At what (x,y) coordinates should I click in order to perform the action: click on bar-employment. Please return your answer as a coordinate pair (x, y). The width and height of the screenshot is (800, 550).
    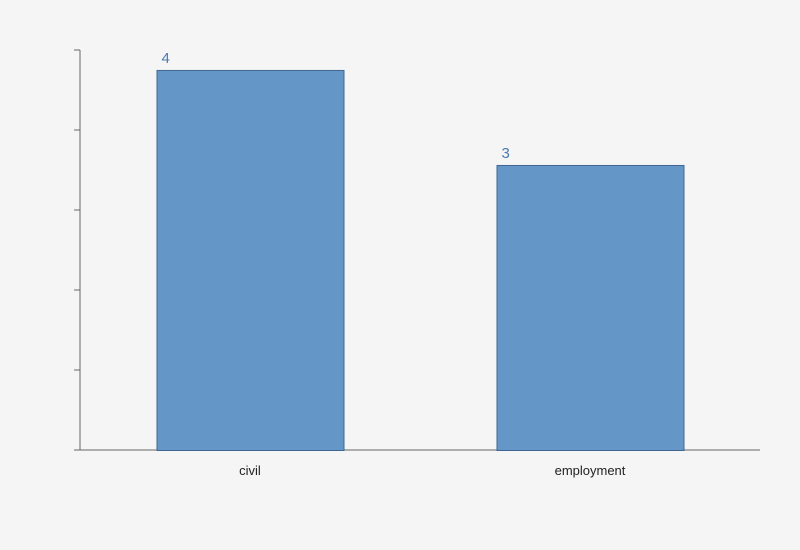
    Looking at the image, I should click on (590, 308).